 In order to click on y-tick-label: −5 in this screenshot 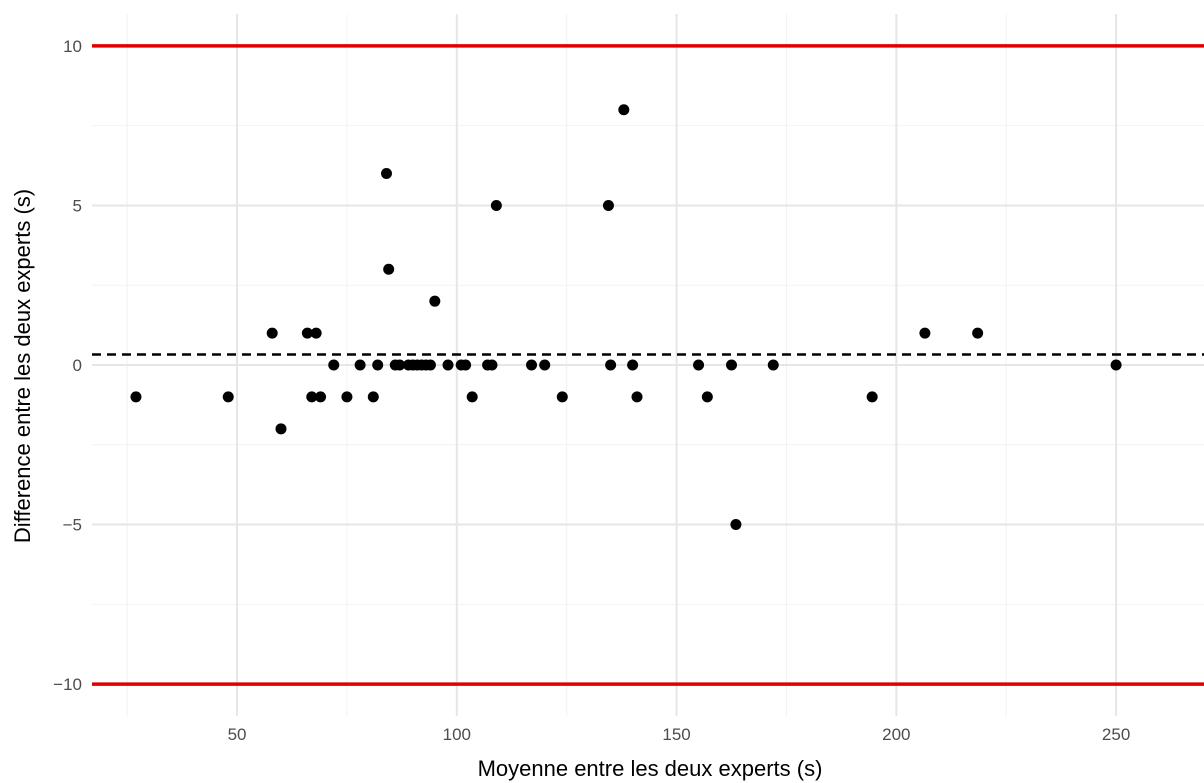, I will do `click(72, 525)`.